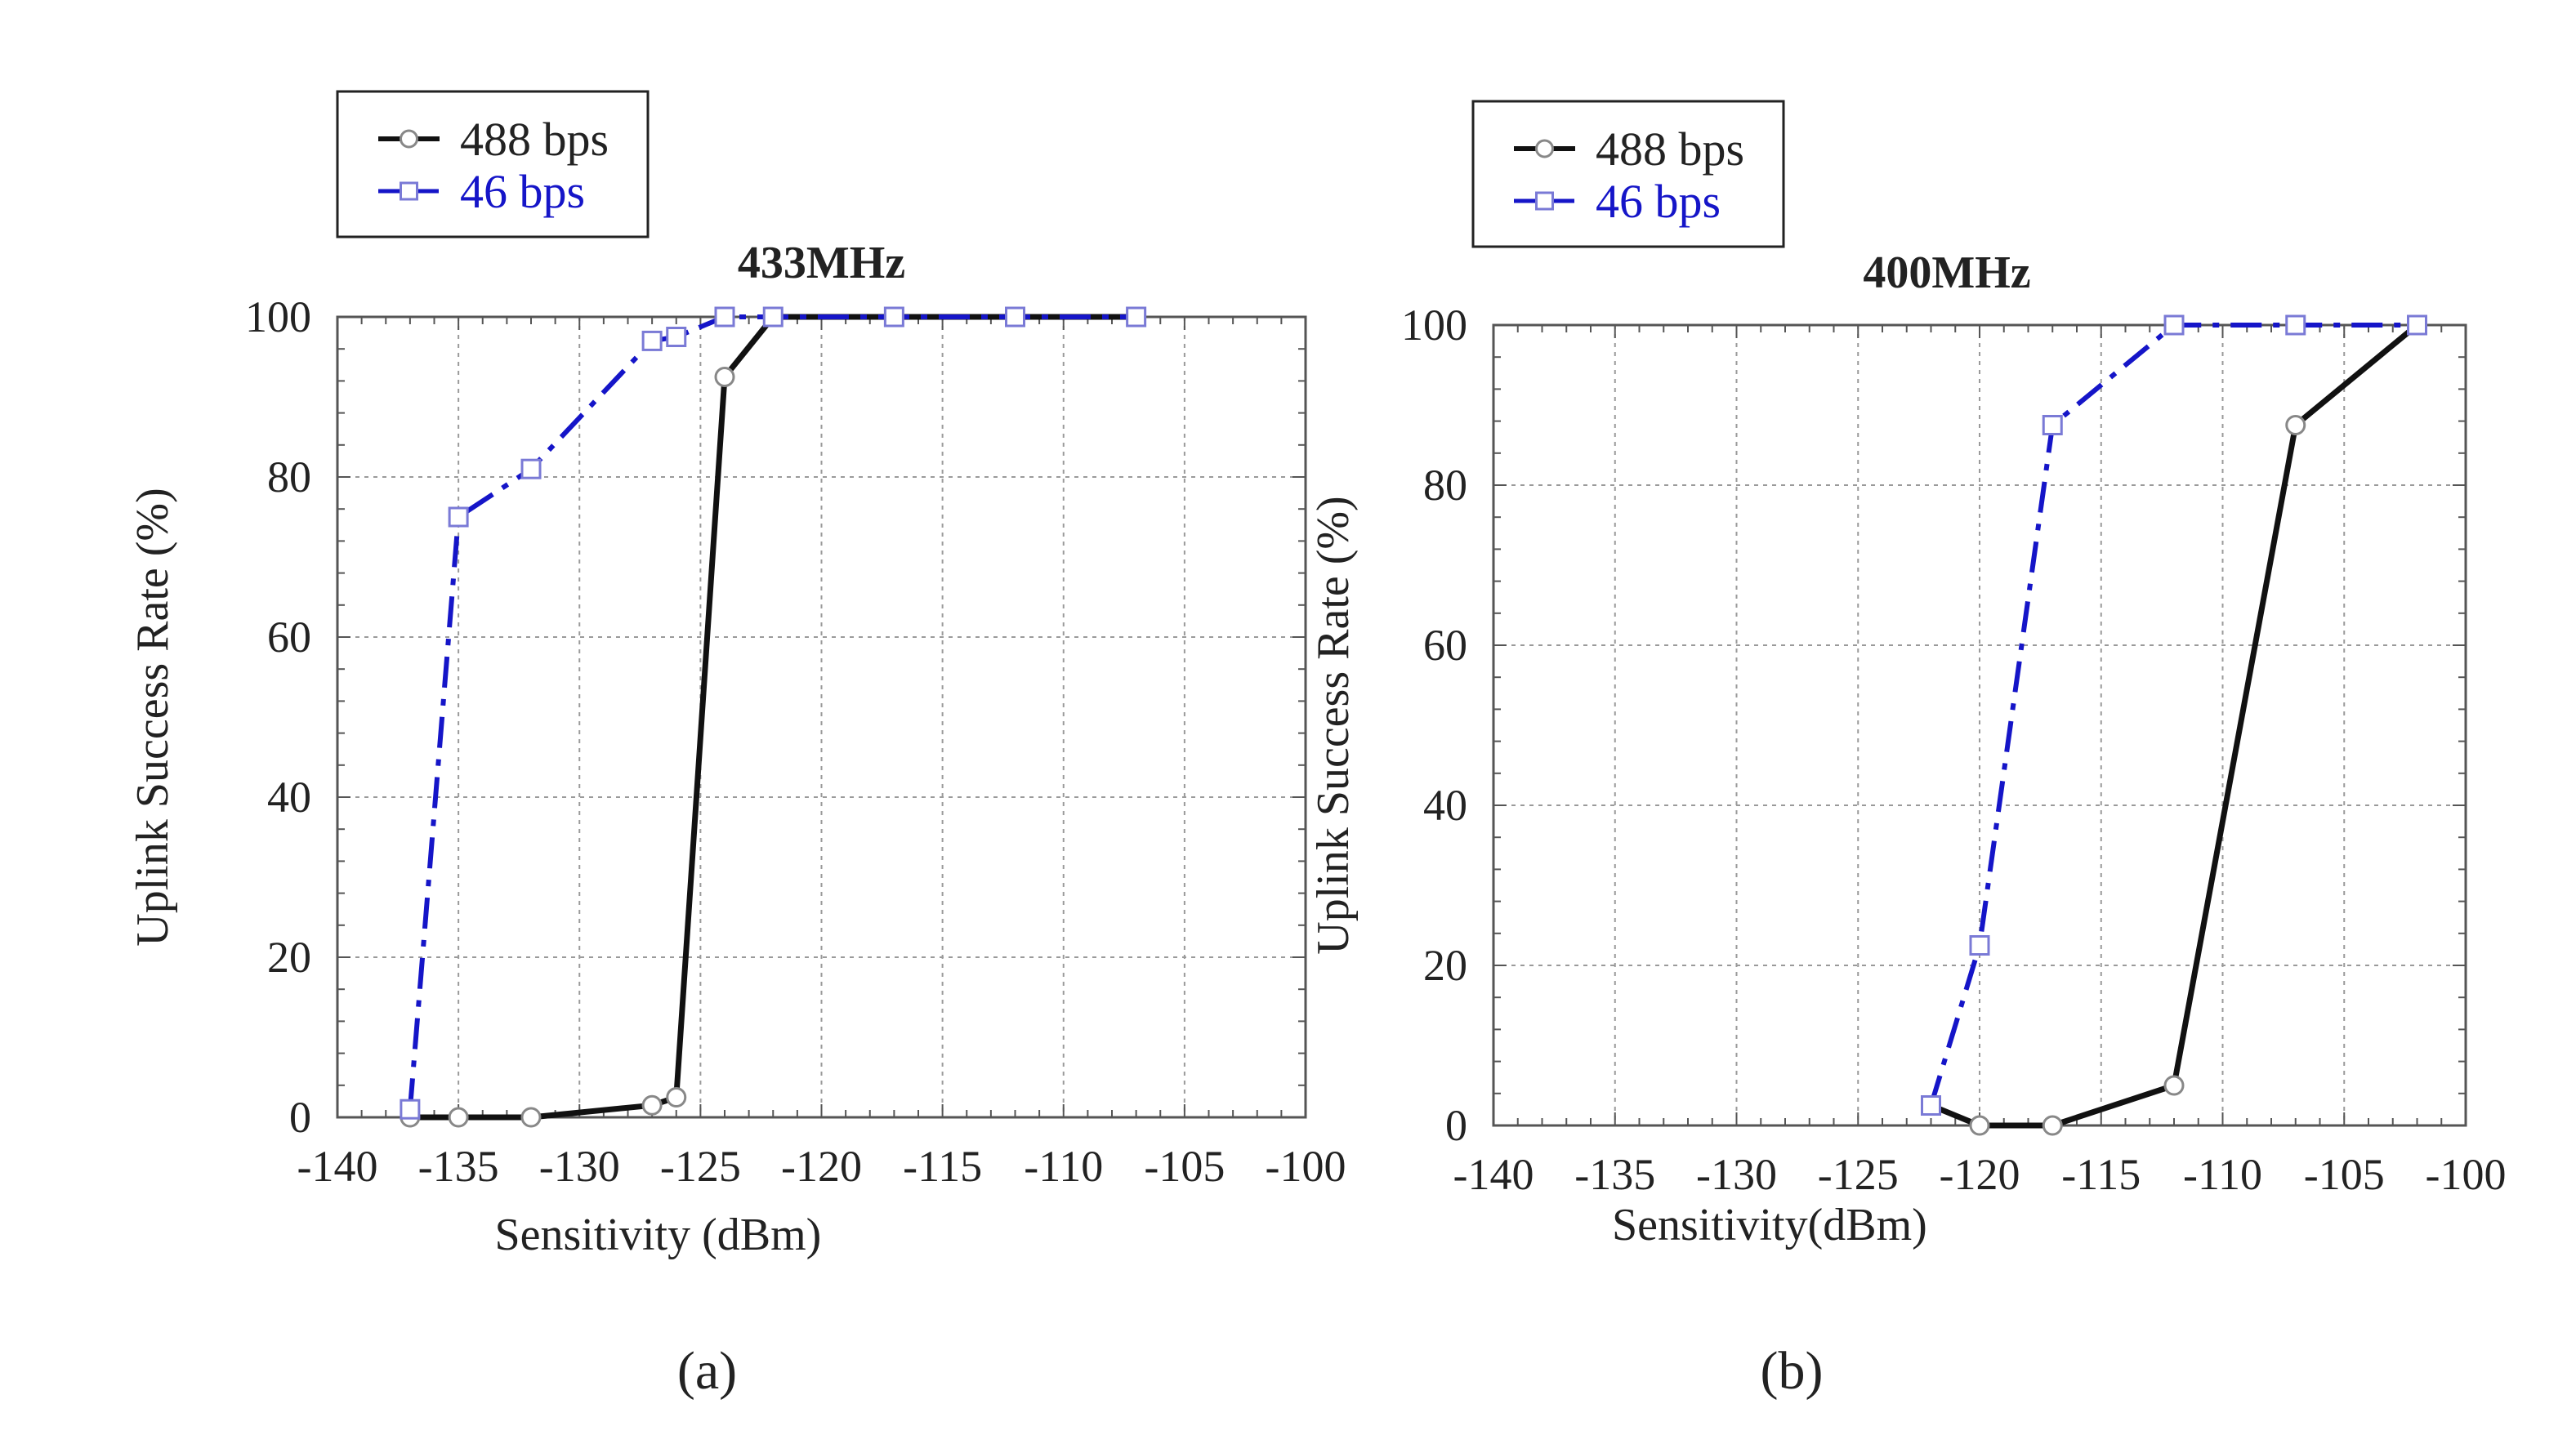  Describe the element at coordinates (658, 1235) in the screenshot. I see `x-axis-title: Sensitivity (dBm)` at that location.